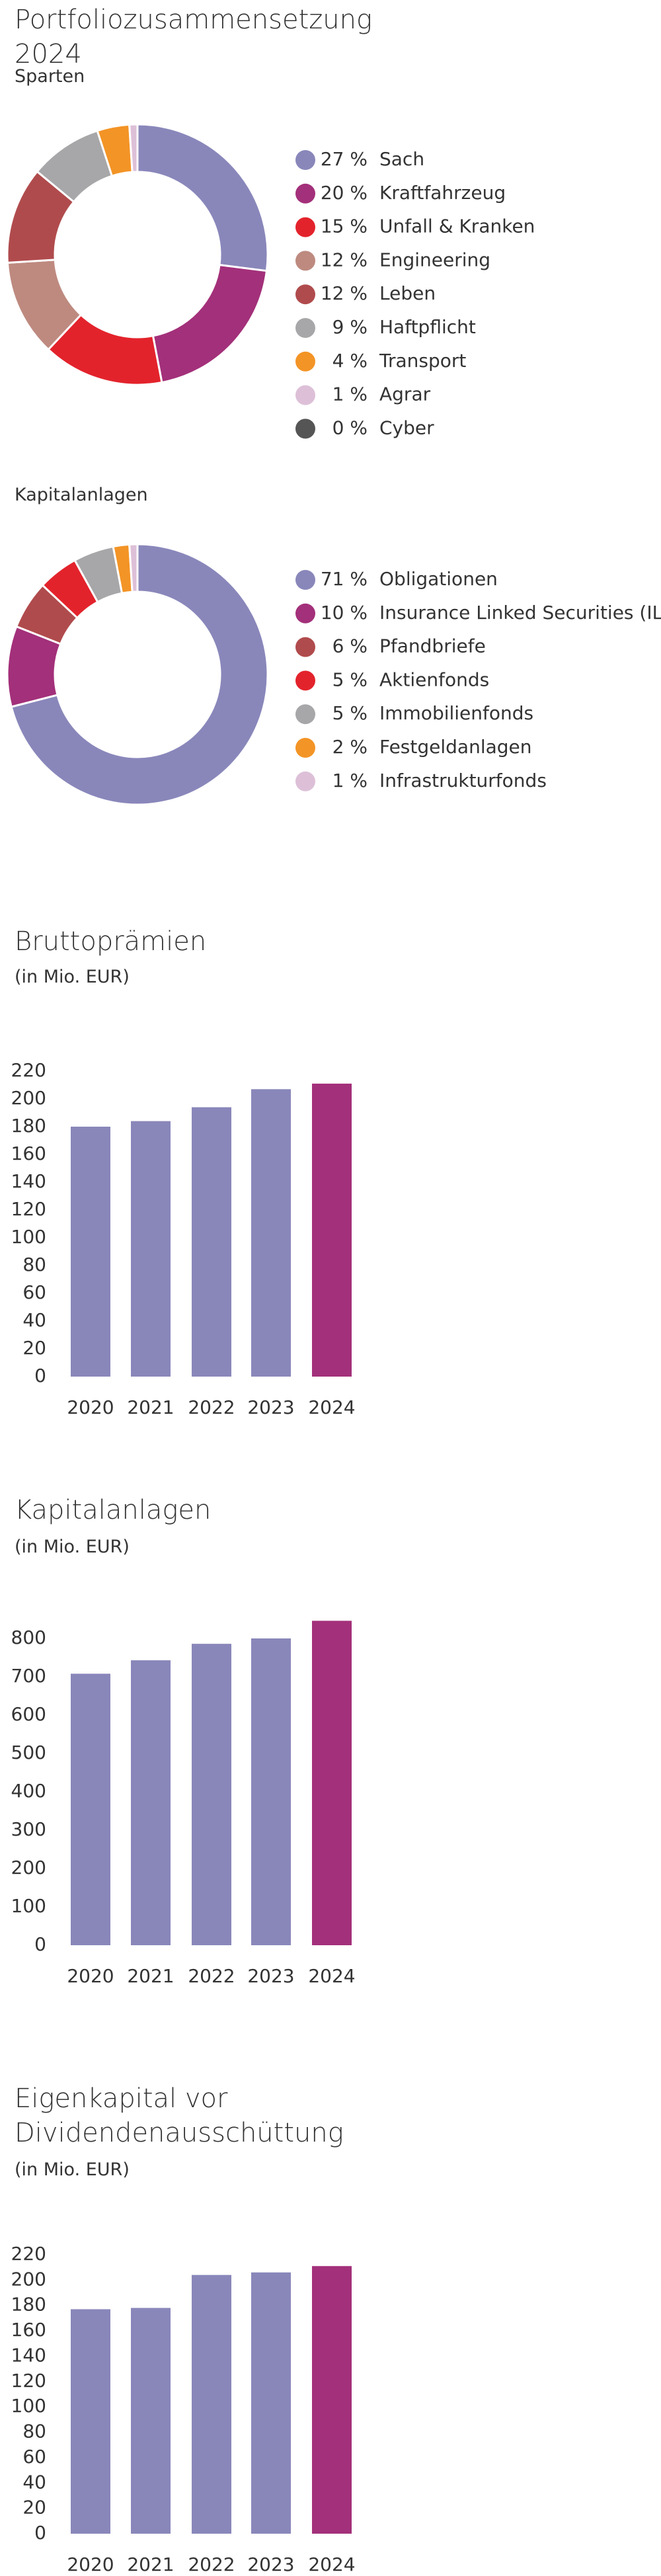 The width and height of the screenshot is (661, 2576). Describe the element at coordinates (72, 2169) in the screenshot. I see `chart-subtitle: (in Mio. EUR)` at that location.